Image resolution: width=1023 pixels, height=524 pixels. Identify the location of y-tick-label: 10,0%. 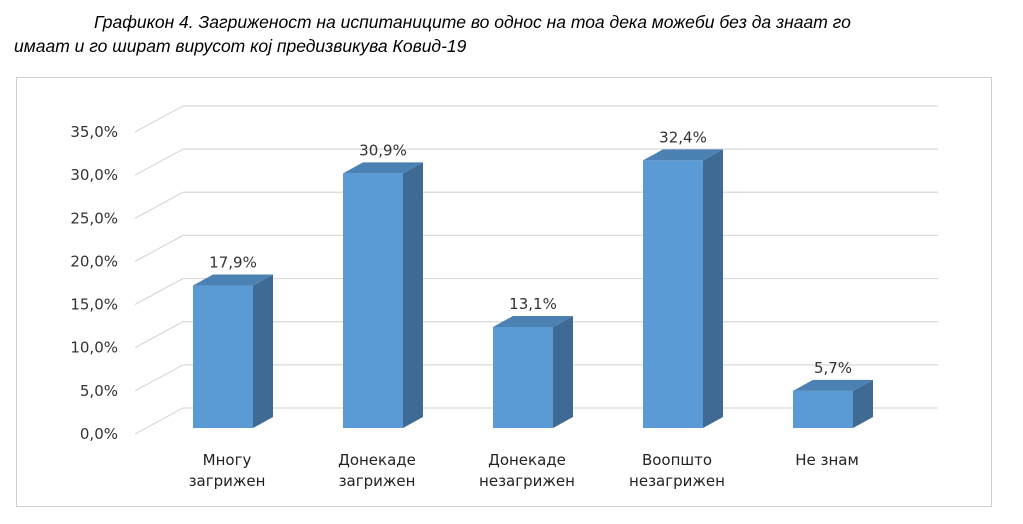
(94, 348).